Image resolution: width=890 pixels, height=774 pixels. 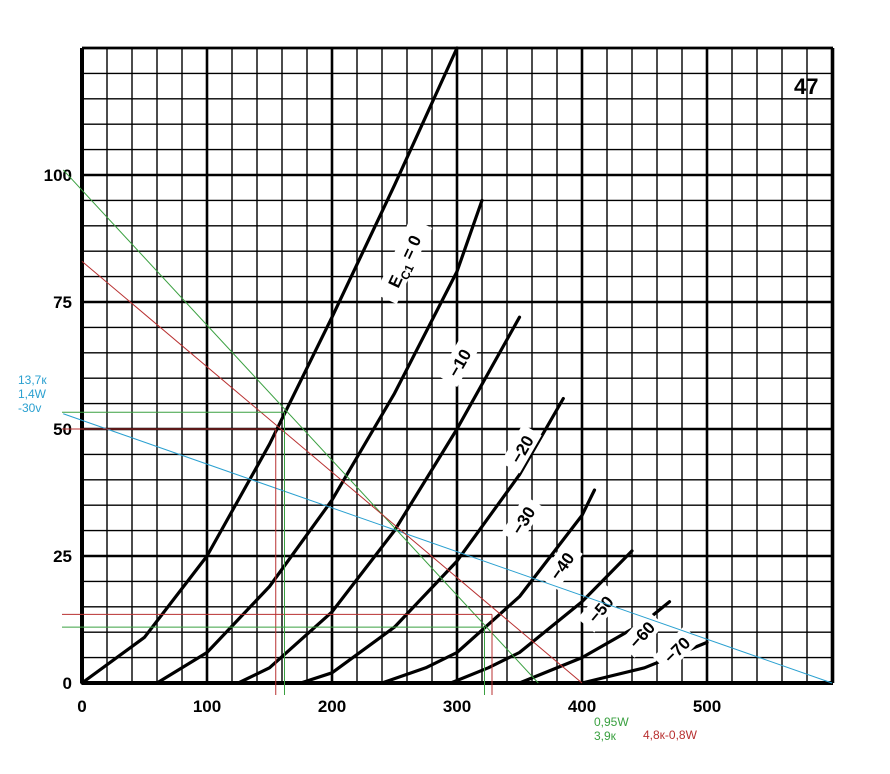 I want to click on x-tick-label: 400, so click(x=582, y=706).